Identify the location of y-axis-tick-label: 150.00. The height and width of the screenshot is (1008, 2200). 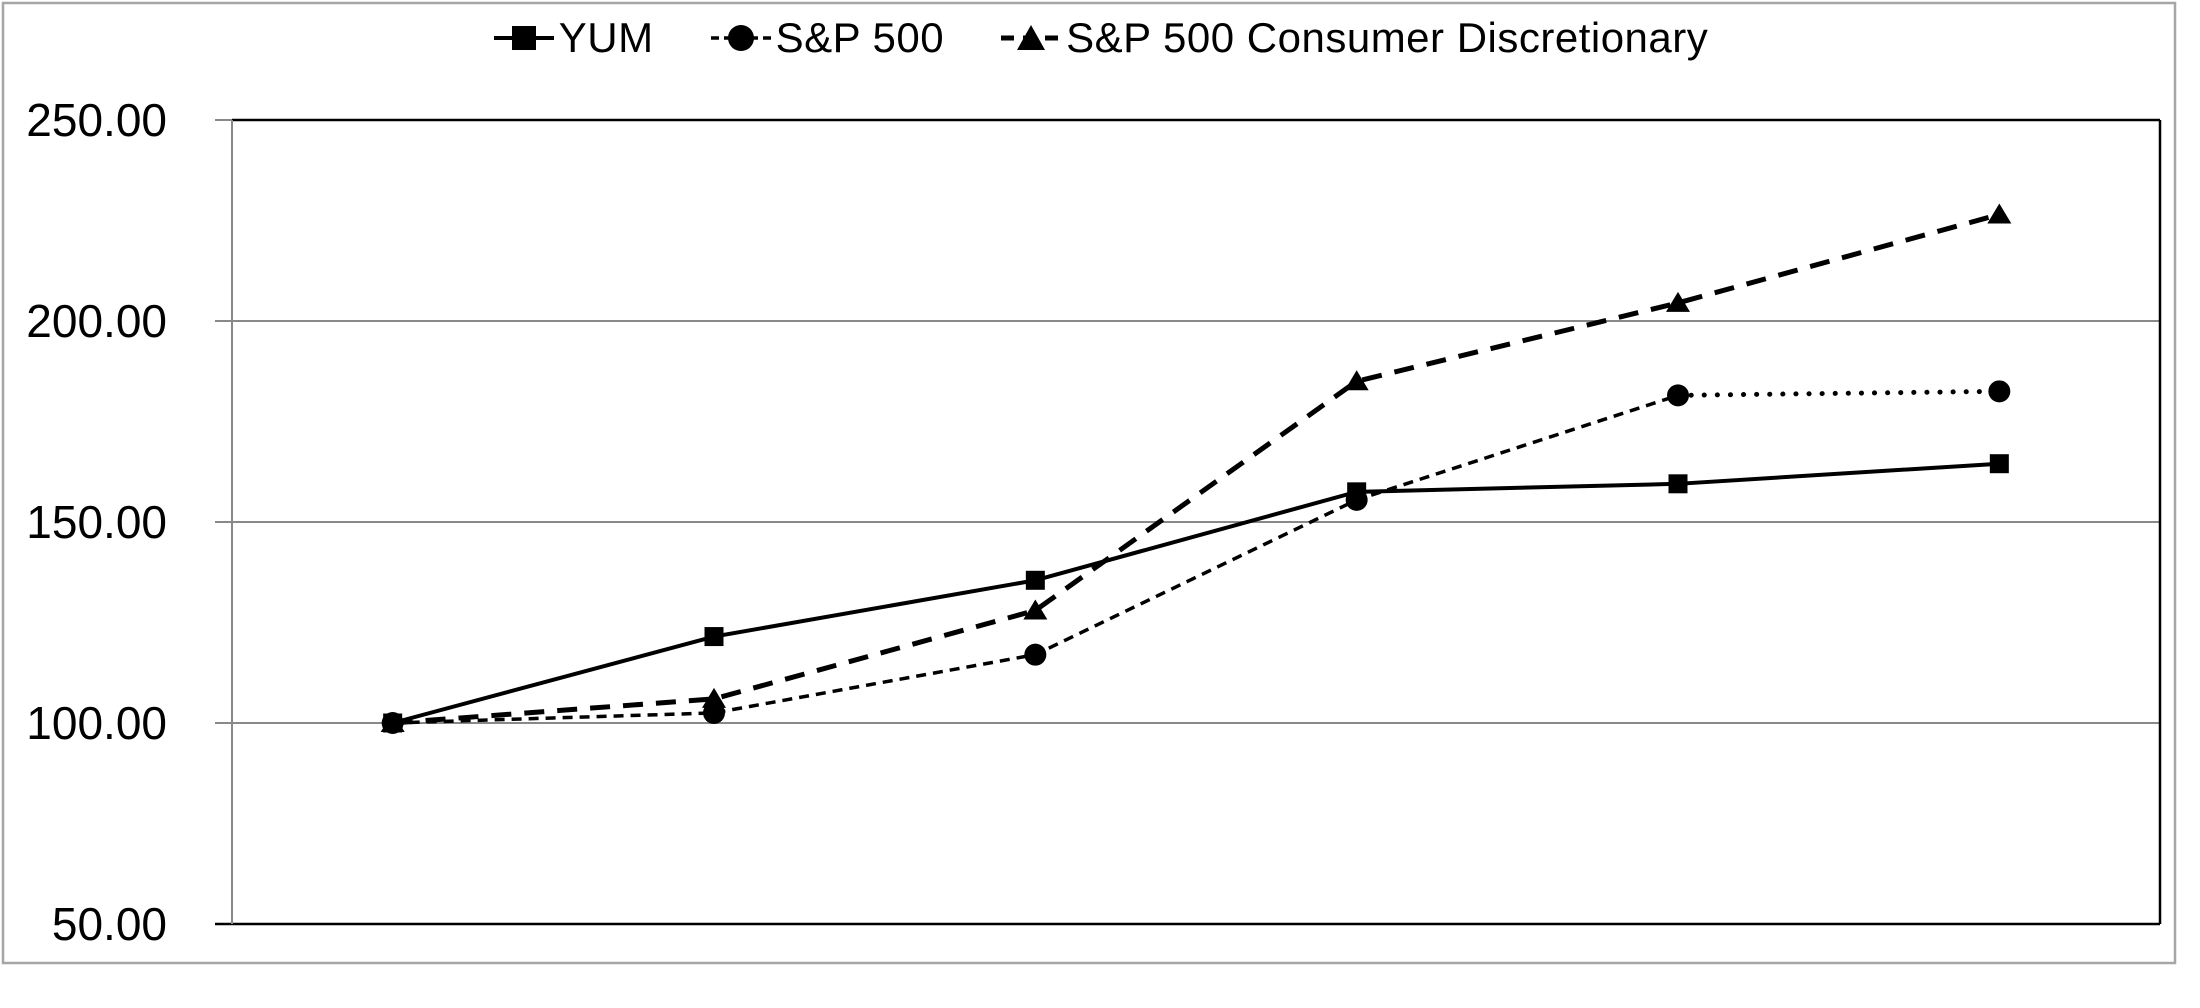
(96, 522).